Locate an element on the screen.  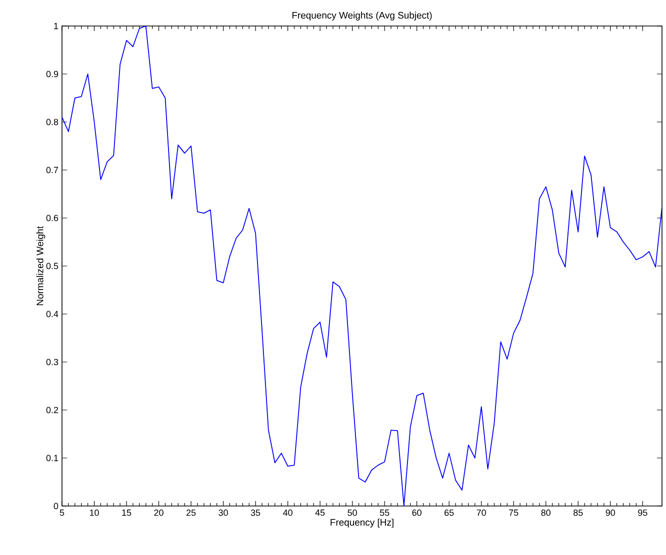
x-tick-label: 55 is located at coordinates (385, 513).